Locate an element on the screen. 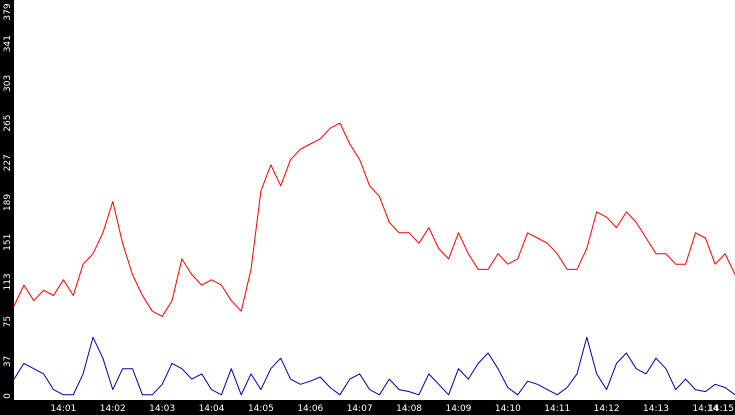  y-tick-label: 189 is located at coordinates (8, 202).